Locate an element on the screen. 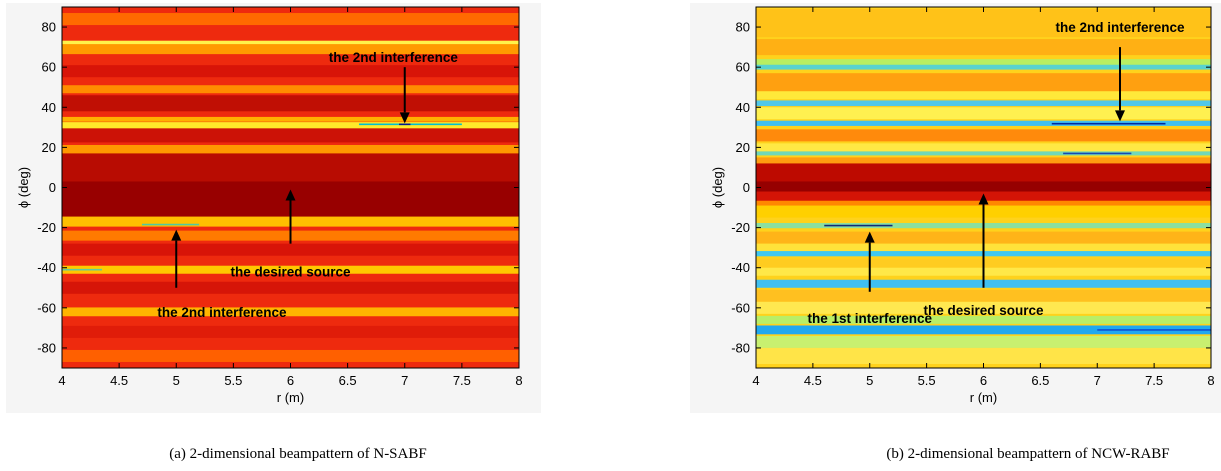 Image resolution: width=1221 pixels, height=471 pixels. annotation-label: the 1st interference is located at coordinates (869, 318).